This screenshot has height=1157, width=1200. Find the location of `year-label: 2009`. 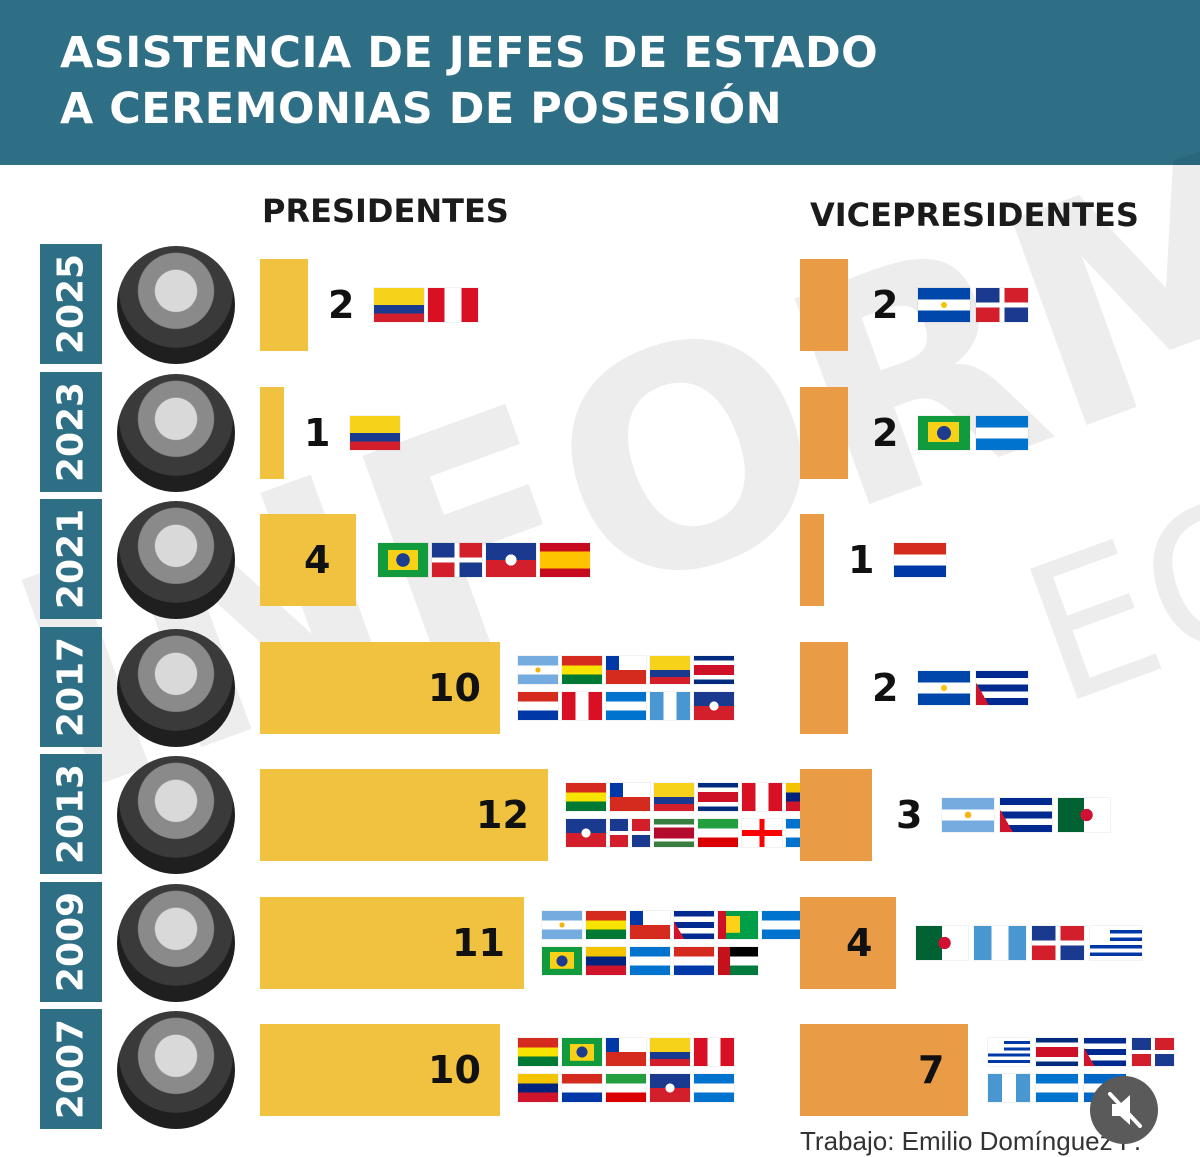

year-label: 2009 is located at coordinates (71, 941).